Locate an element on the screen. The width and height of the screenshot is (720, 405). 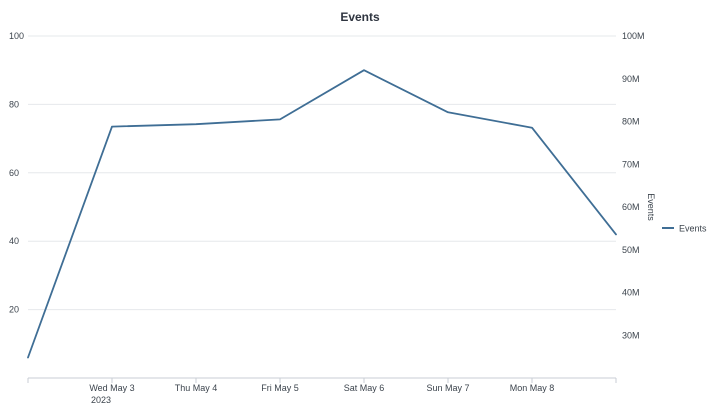
left-y-tick-label: 20 is located at coordinates (14, 310).